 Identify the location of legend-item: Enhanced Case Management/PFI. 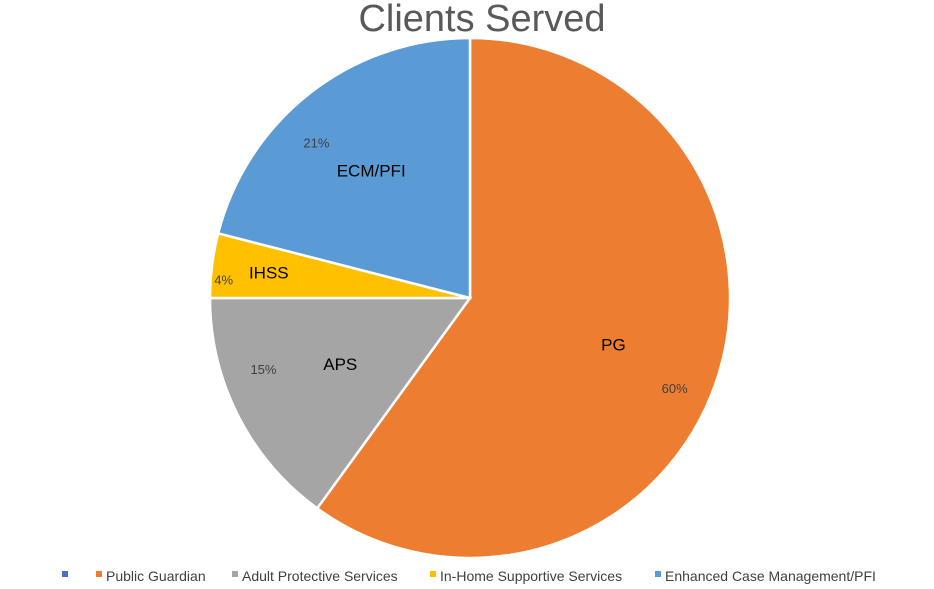
(765, 576).